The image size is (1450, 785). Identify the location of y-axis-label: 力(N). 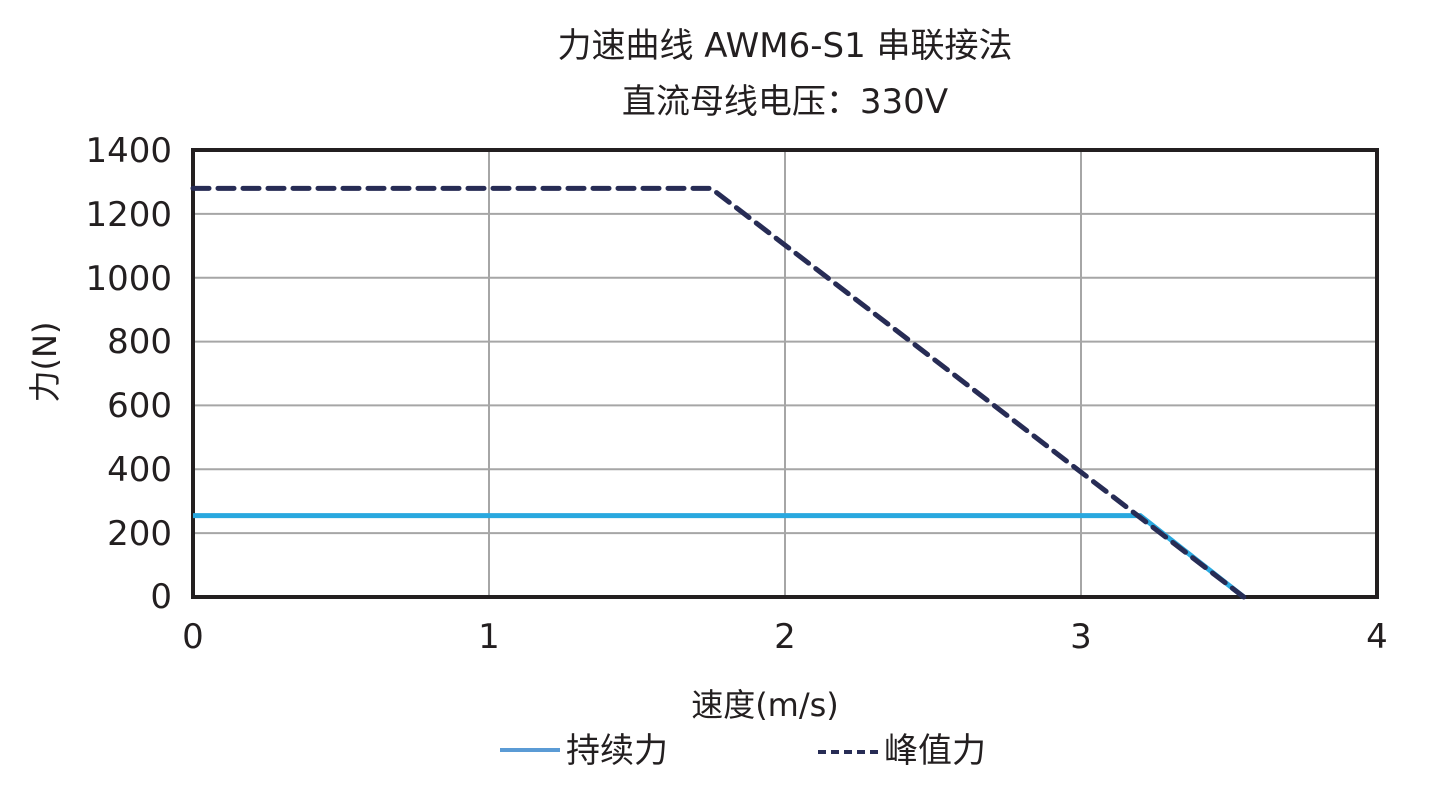
(45, 362).